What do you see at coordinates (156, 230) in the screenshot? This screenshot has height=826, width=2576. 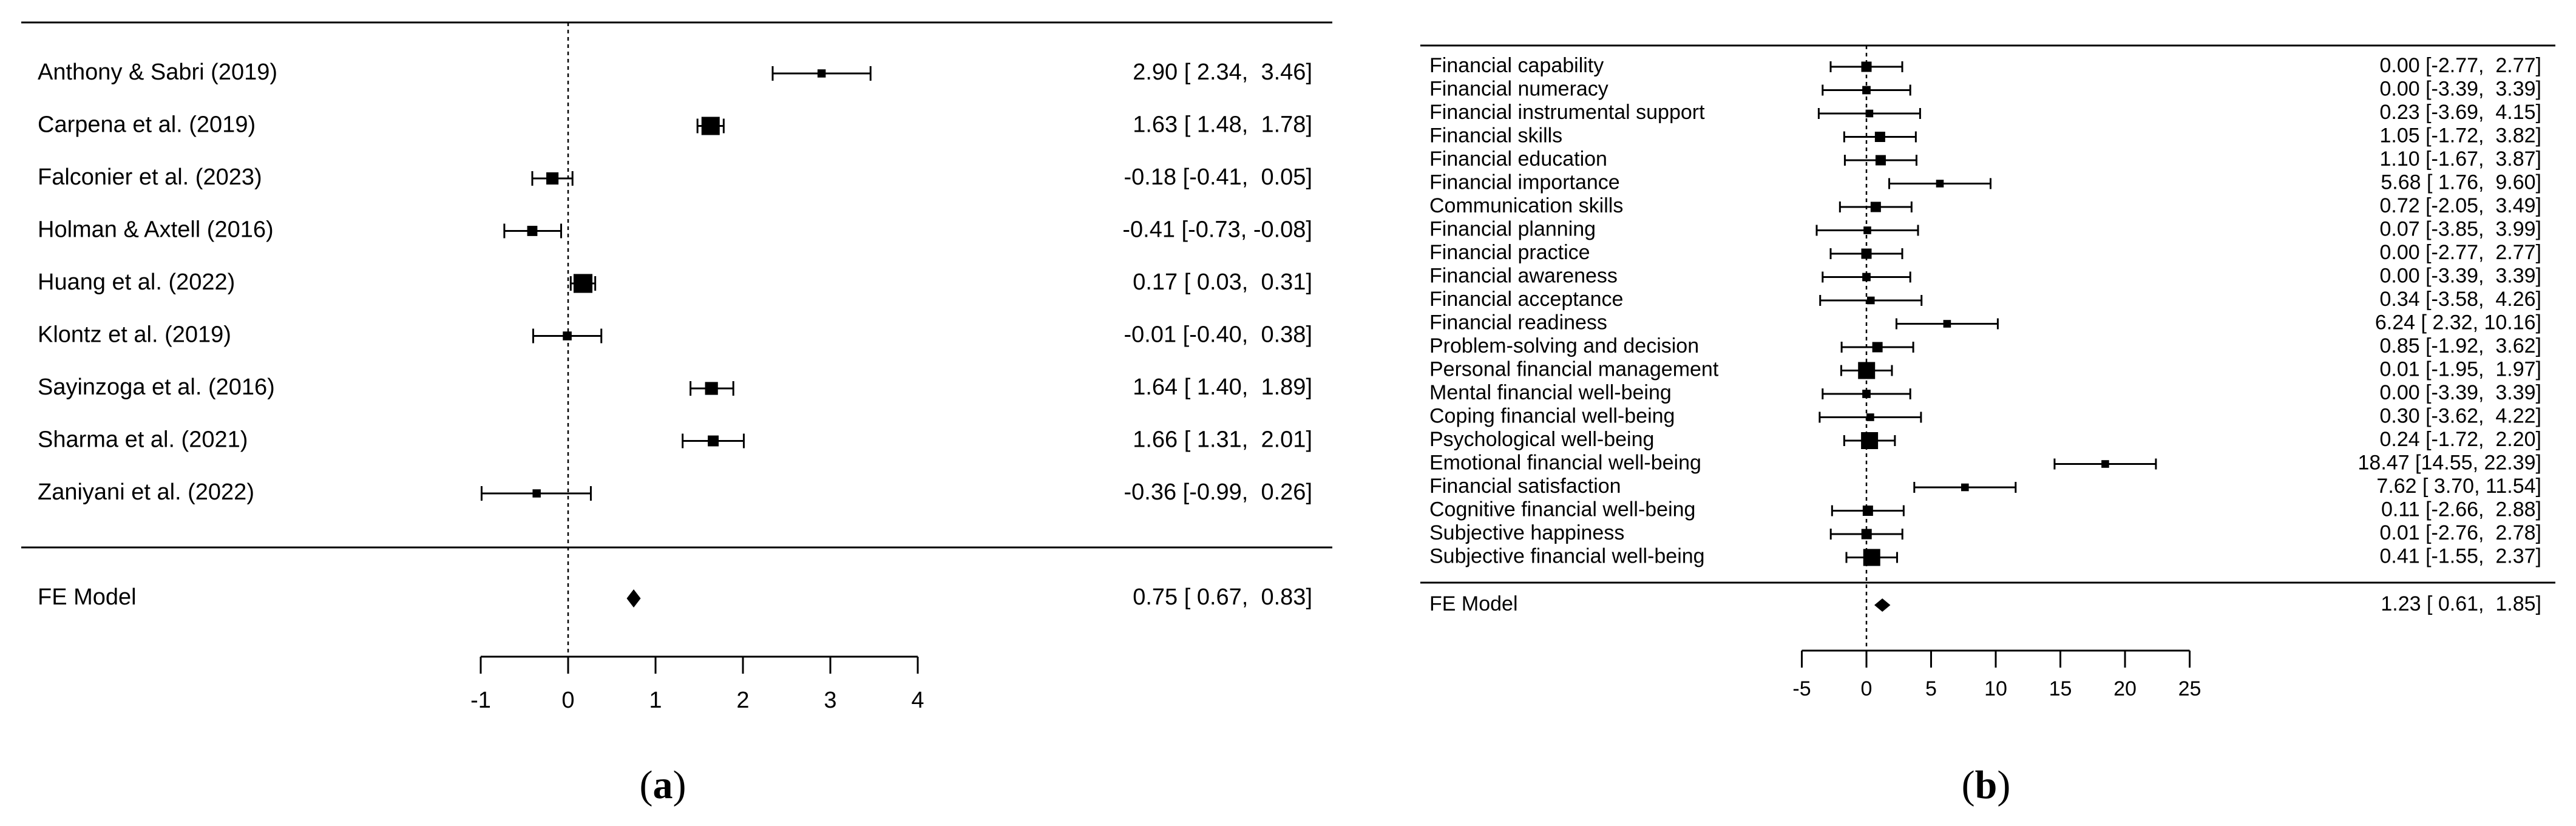 I see `study-label: Holman & Axtell (2016)` at bounding box center [156, 230].